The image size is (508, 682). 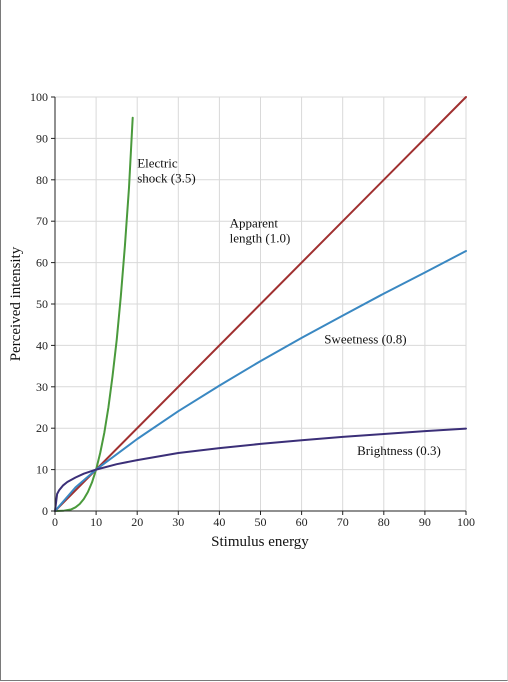 I want to click on y-tick-labels: 0 10 20 30 40 50 60 70 80 90 100, so click(x=39, y=304).